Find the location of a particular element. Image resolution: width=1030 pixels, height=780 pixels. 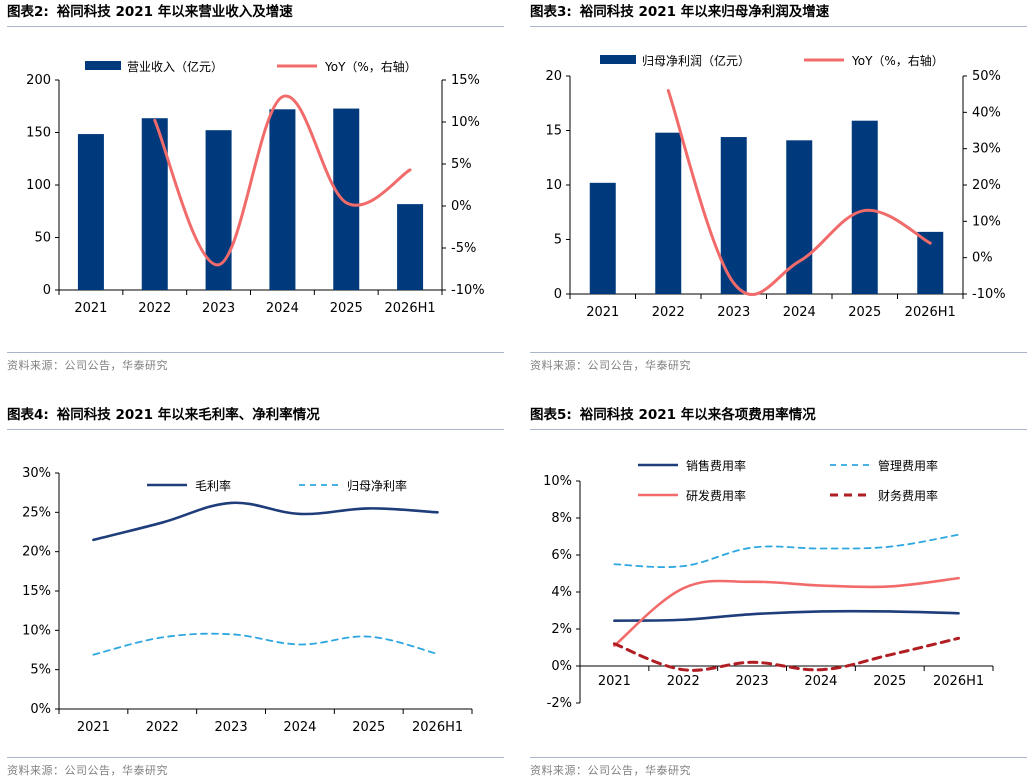

legend-label: 管理费用率 is located at coordinates (908, 465).